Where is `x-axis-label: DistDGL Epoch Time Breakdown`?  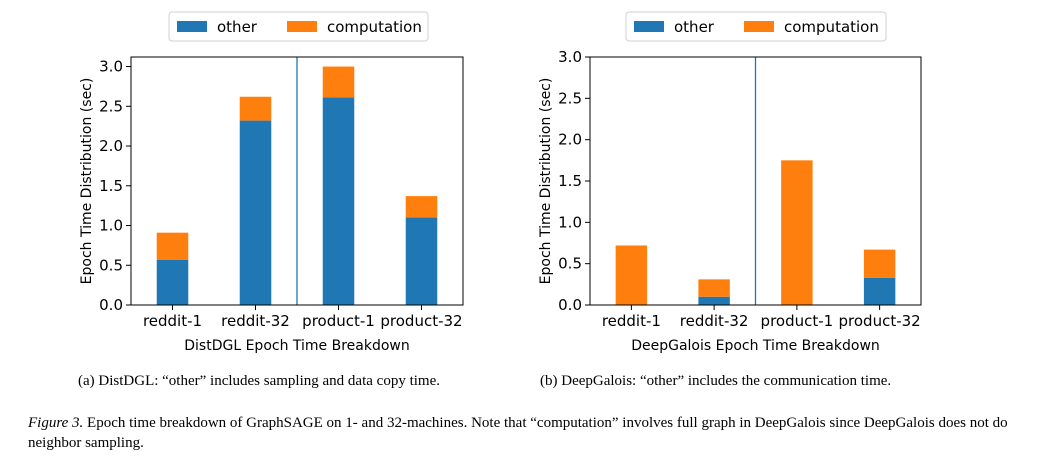
x-axis-label: DistDGL Epoch Time Breakdown is located at coordinates (297, 346).